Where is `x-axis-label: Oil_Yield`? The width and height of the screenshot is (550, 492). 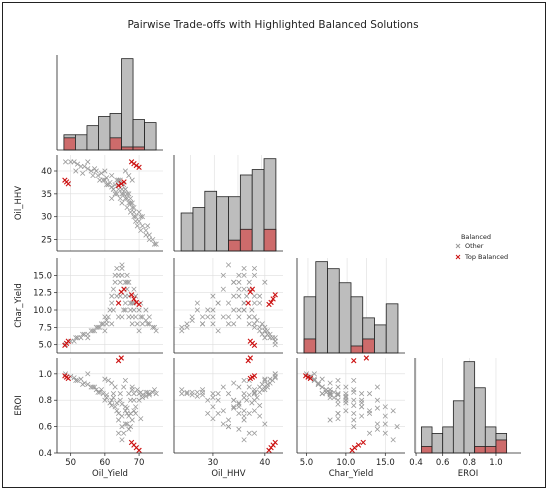 x-axis-label: Oil_Yield is located at coordinates (110, 474).